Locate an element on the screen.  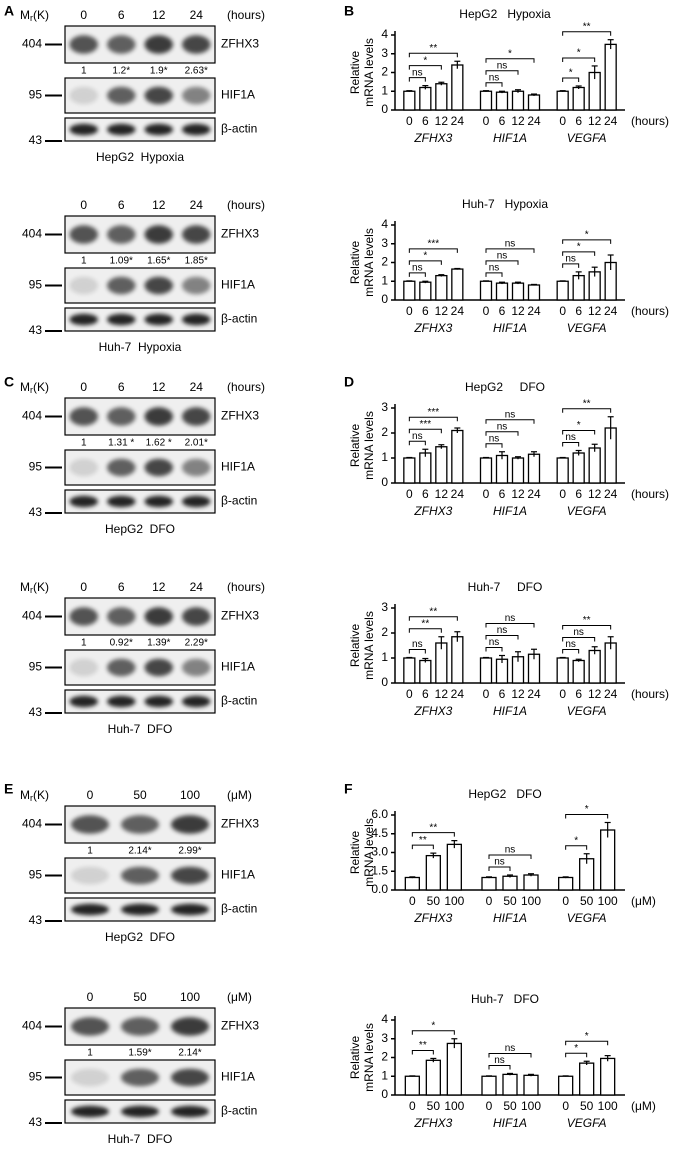
y-axis-label: mRNA levels is located at coordinates (369, 852).